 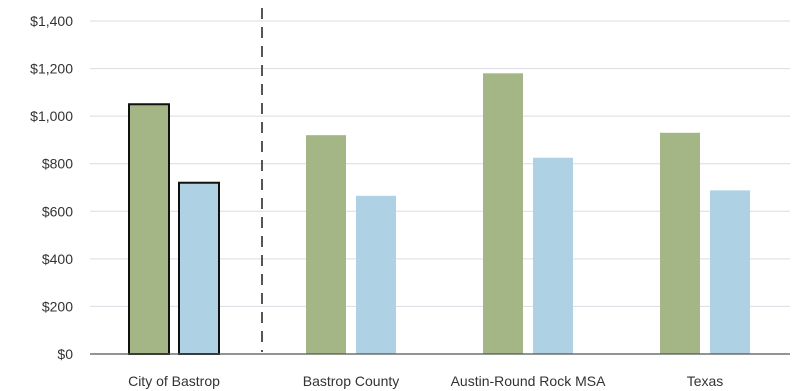 What do you see at coordinates (51, 69) in the screenshot?
I see `y-tick-label: $1,200` at bounding box center [51, 69].